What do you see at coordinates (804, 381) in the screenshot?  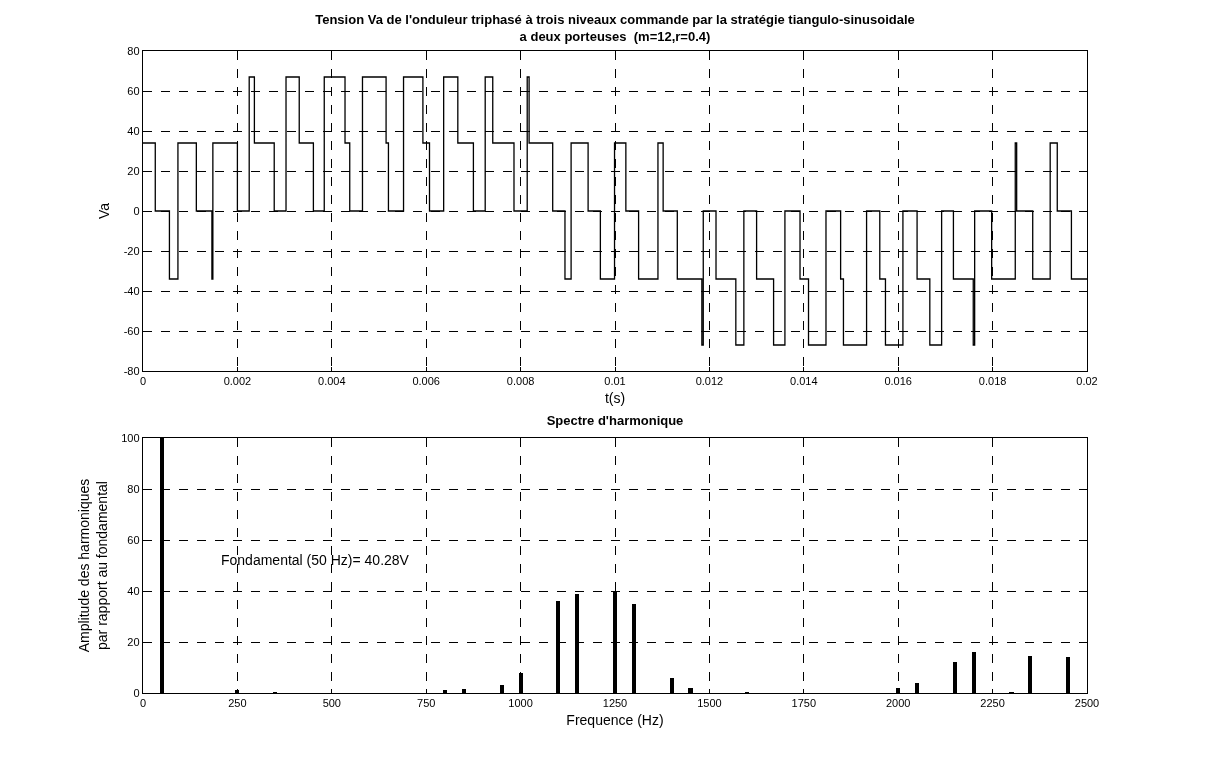 I see `x-tick-label: 0.014` at bounding box center [804, 381].